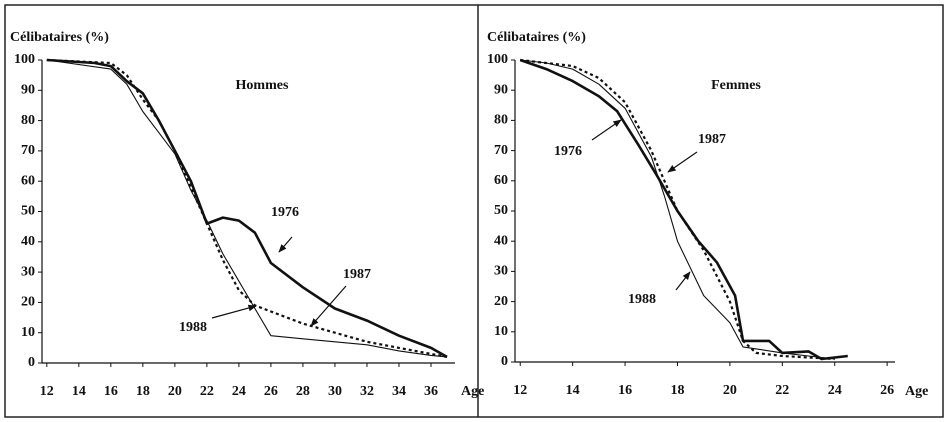 The width and height of the screenshot is (948, 422). I want to click on x-tick-label: 34, so click(399, 391).